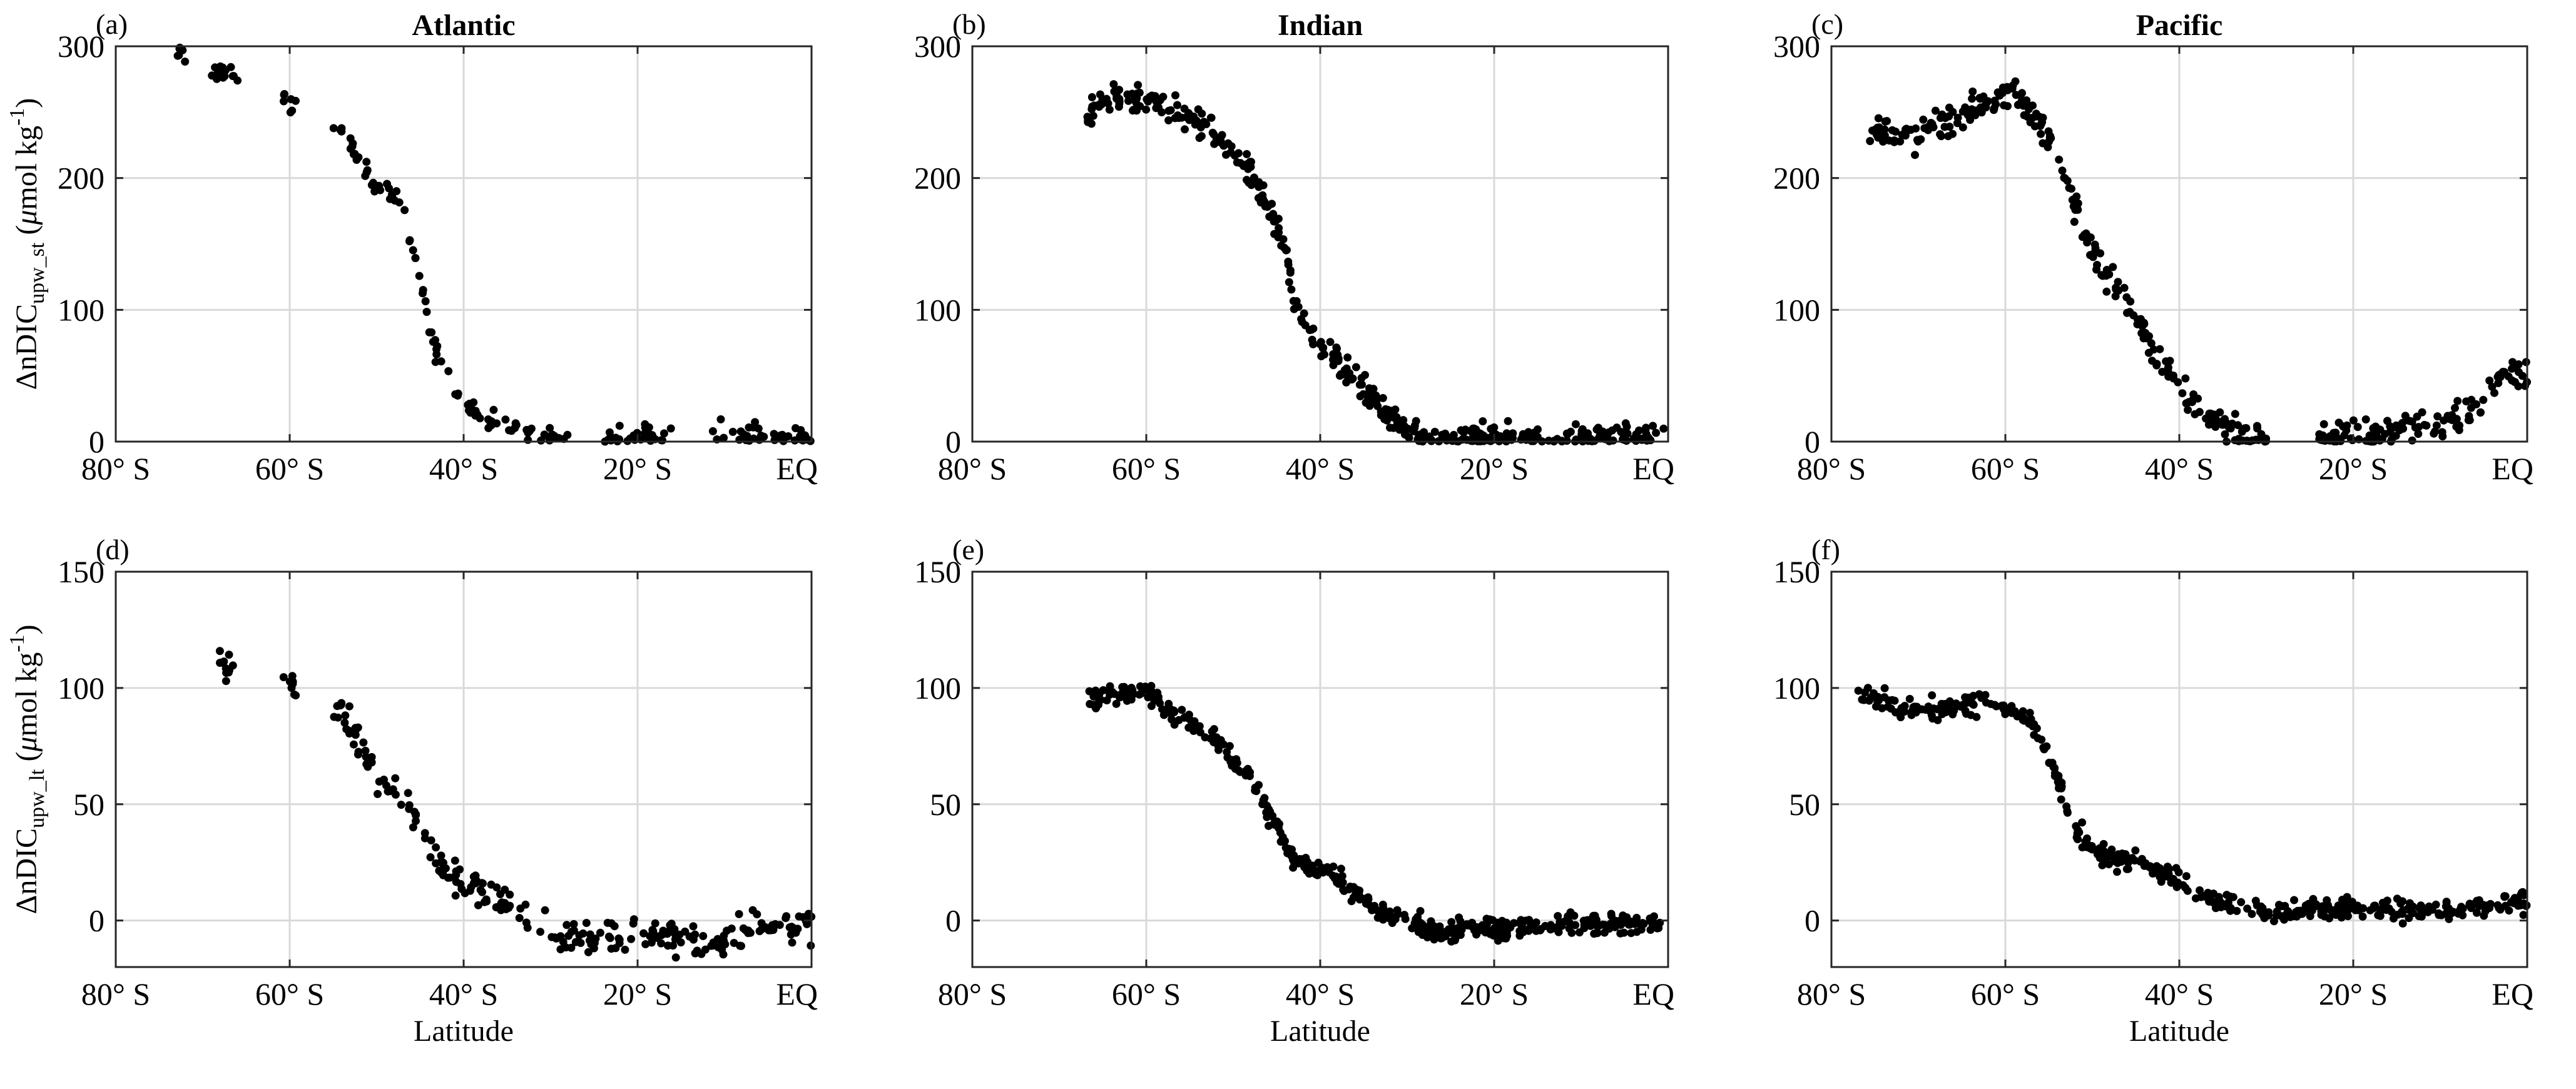  Describe the element at coordinates (37, 799) in the screenshot. I see `y-axis-title-subscript: upw_lt` at that location.